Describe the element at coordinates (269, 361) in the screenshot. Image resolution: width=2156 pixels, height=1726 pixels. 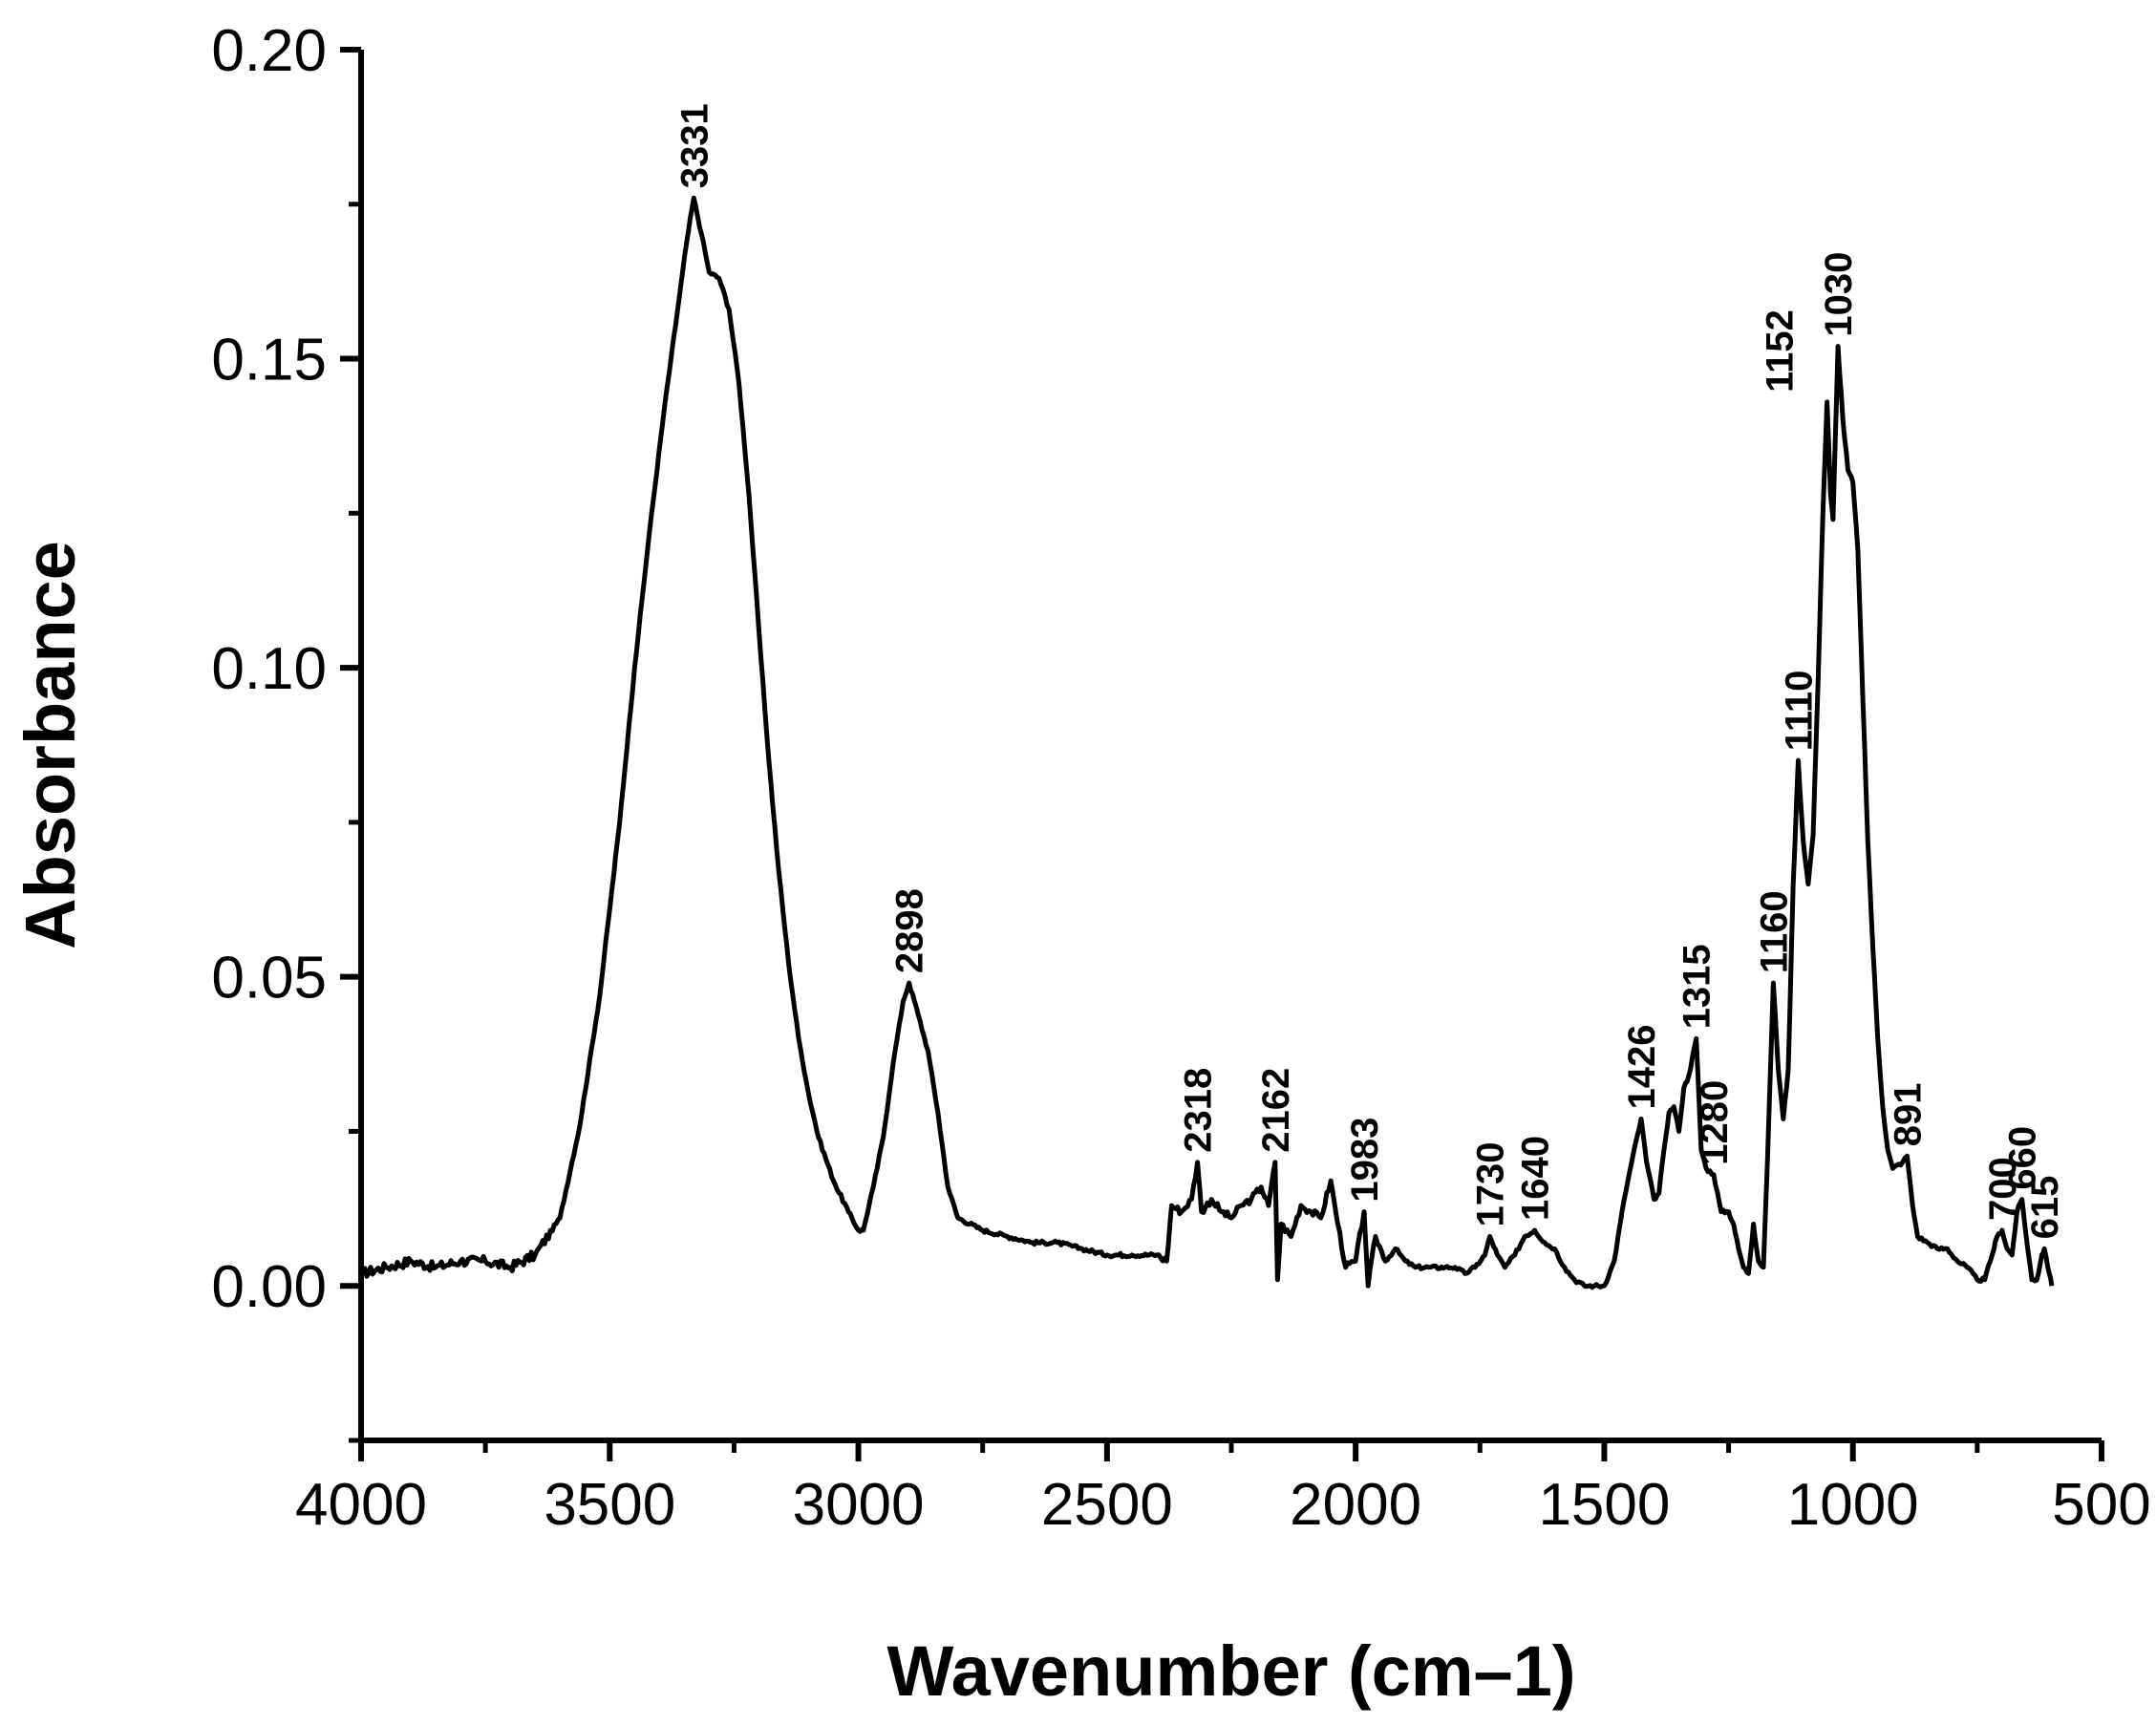
I see `y-tick-label: 0.15` at that location.